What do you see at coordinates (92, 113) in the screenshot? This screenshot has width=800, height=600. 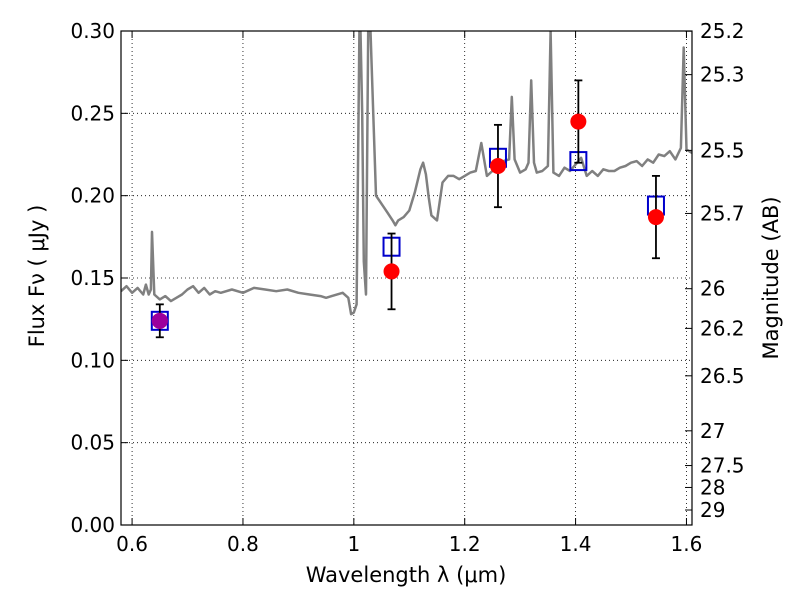 I see `y-tick-label: 0.25` at bounding box center [92, 113].